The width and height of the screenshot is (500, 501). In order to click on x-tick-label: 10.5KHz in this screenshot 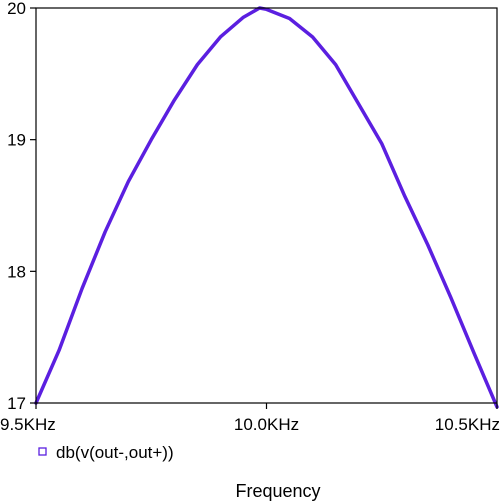, I will do `click(467, 424)`.